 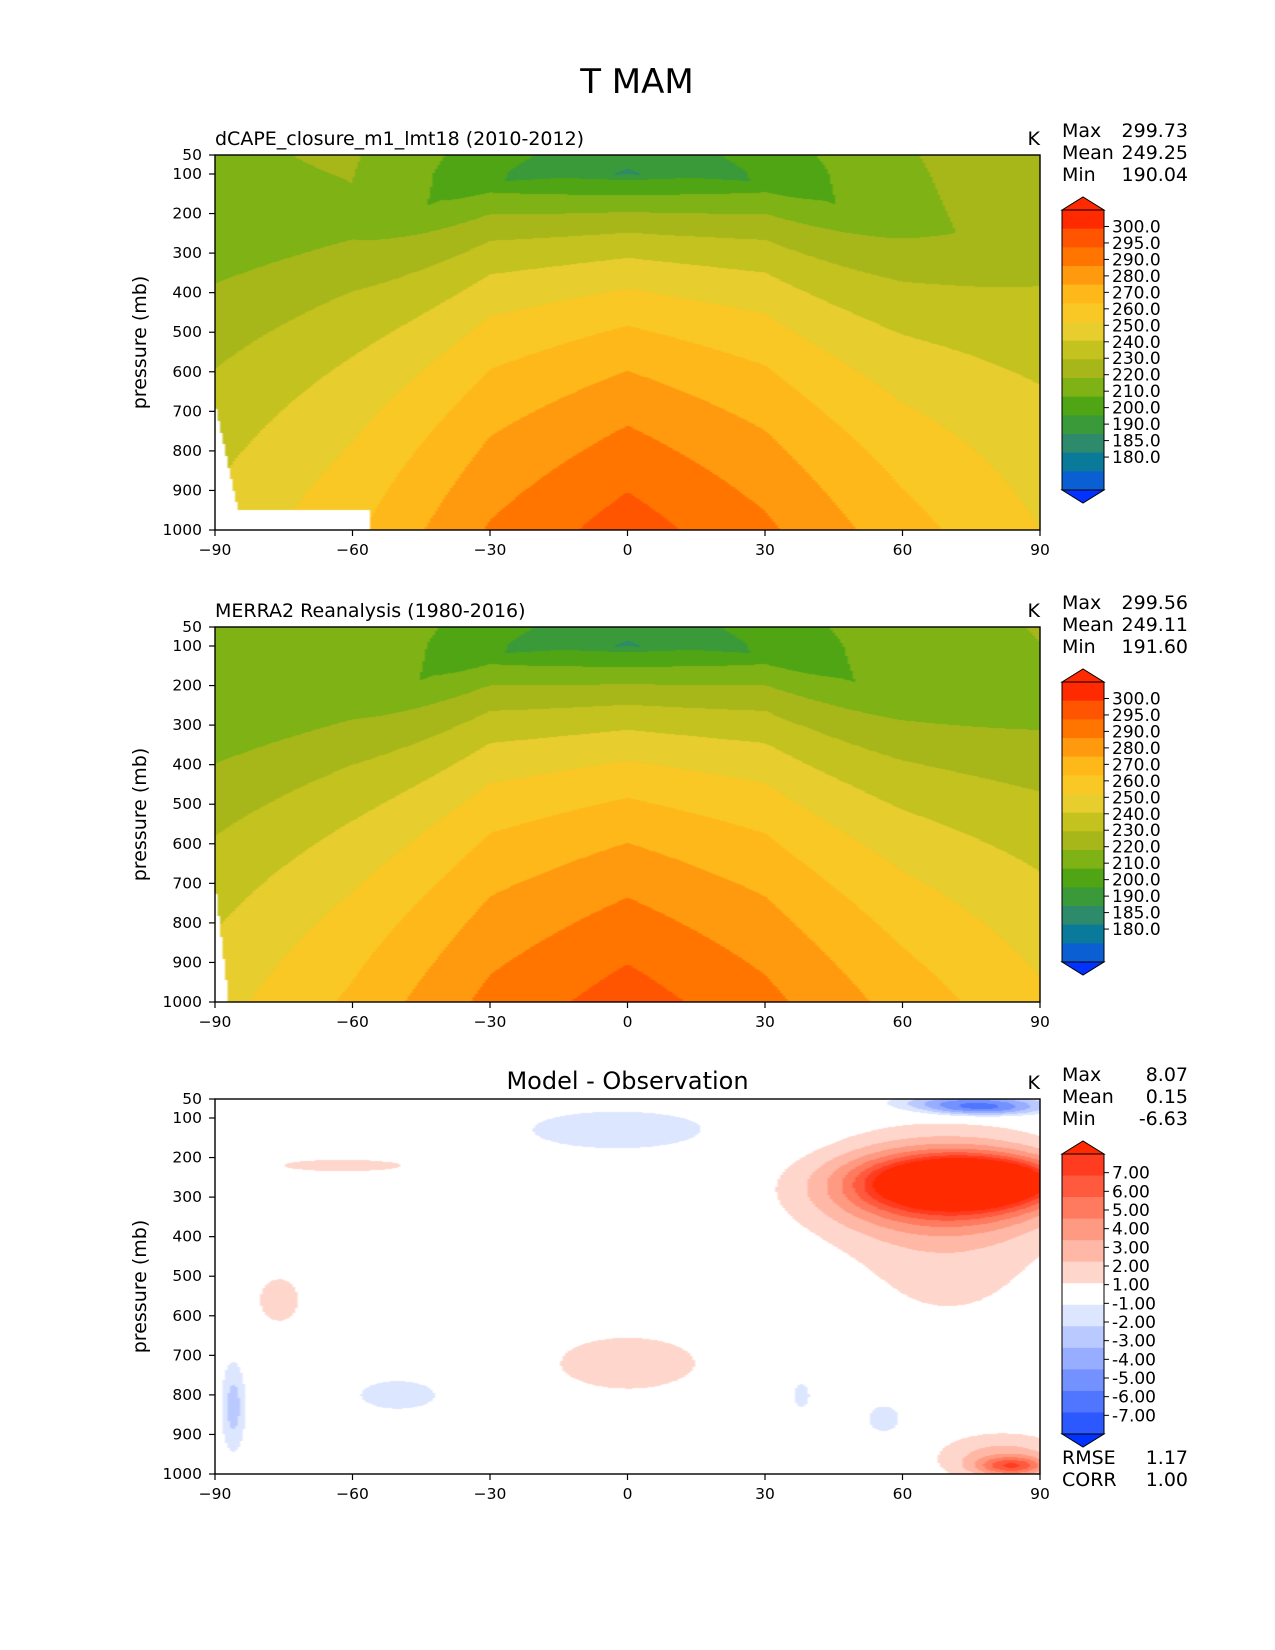 I want to click on colorbar-label: 1.00, so click(x=1131, y=1286).